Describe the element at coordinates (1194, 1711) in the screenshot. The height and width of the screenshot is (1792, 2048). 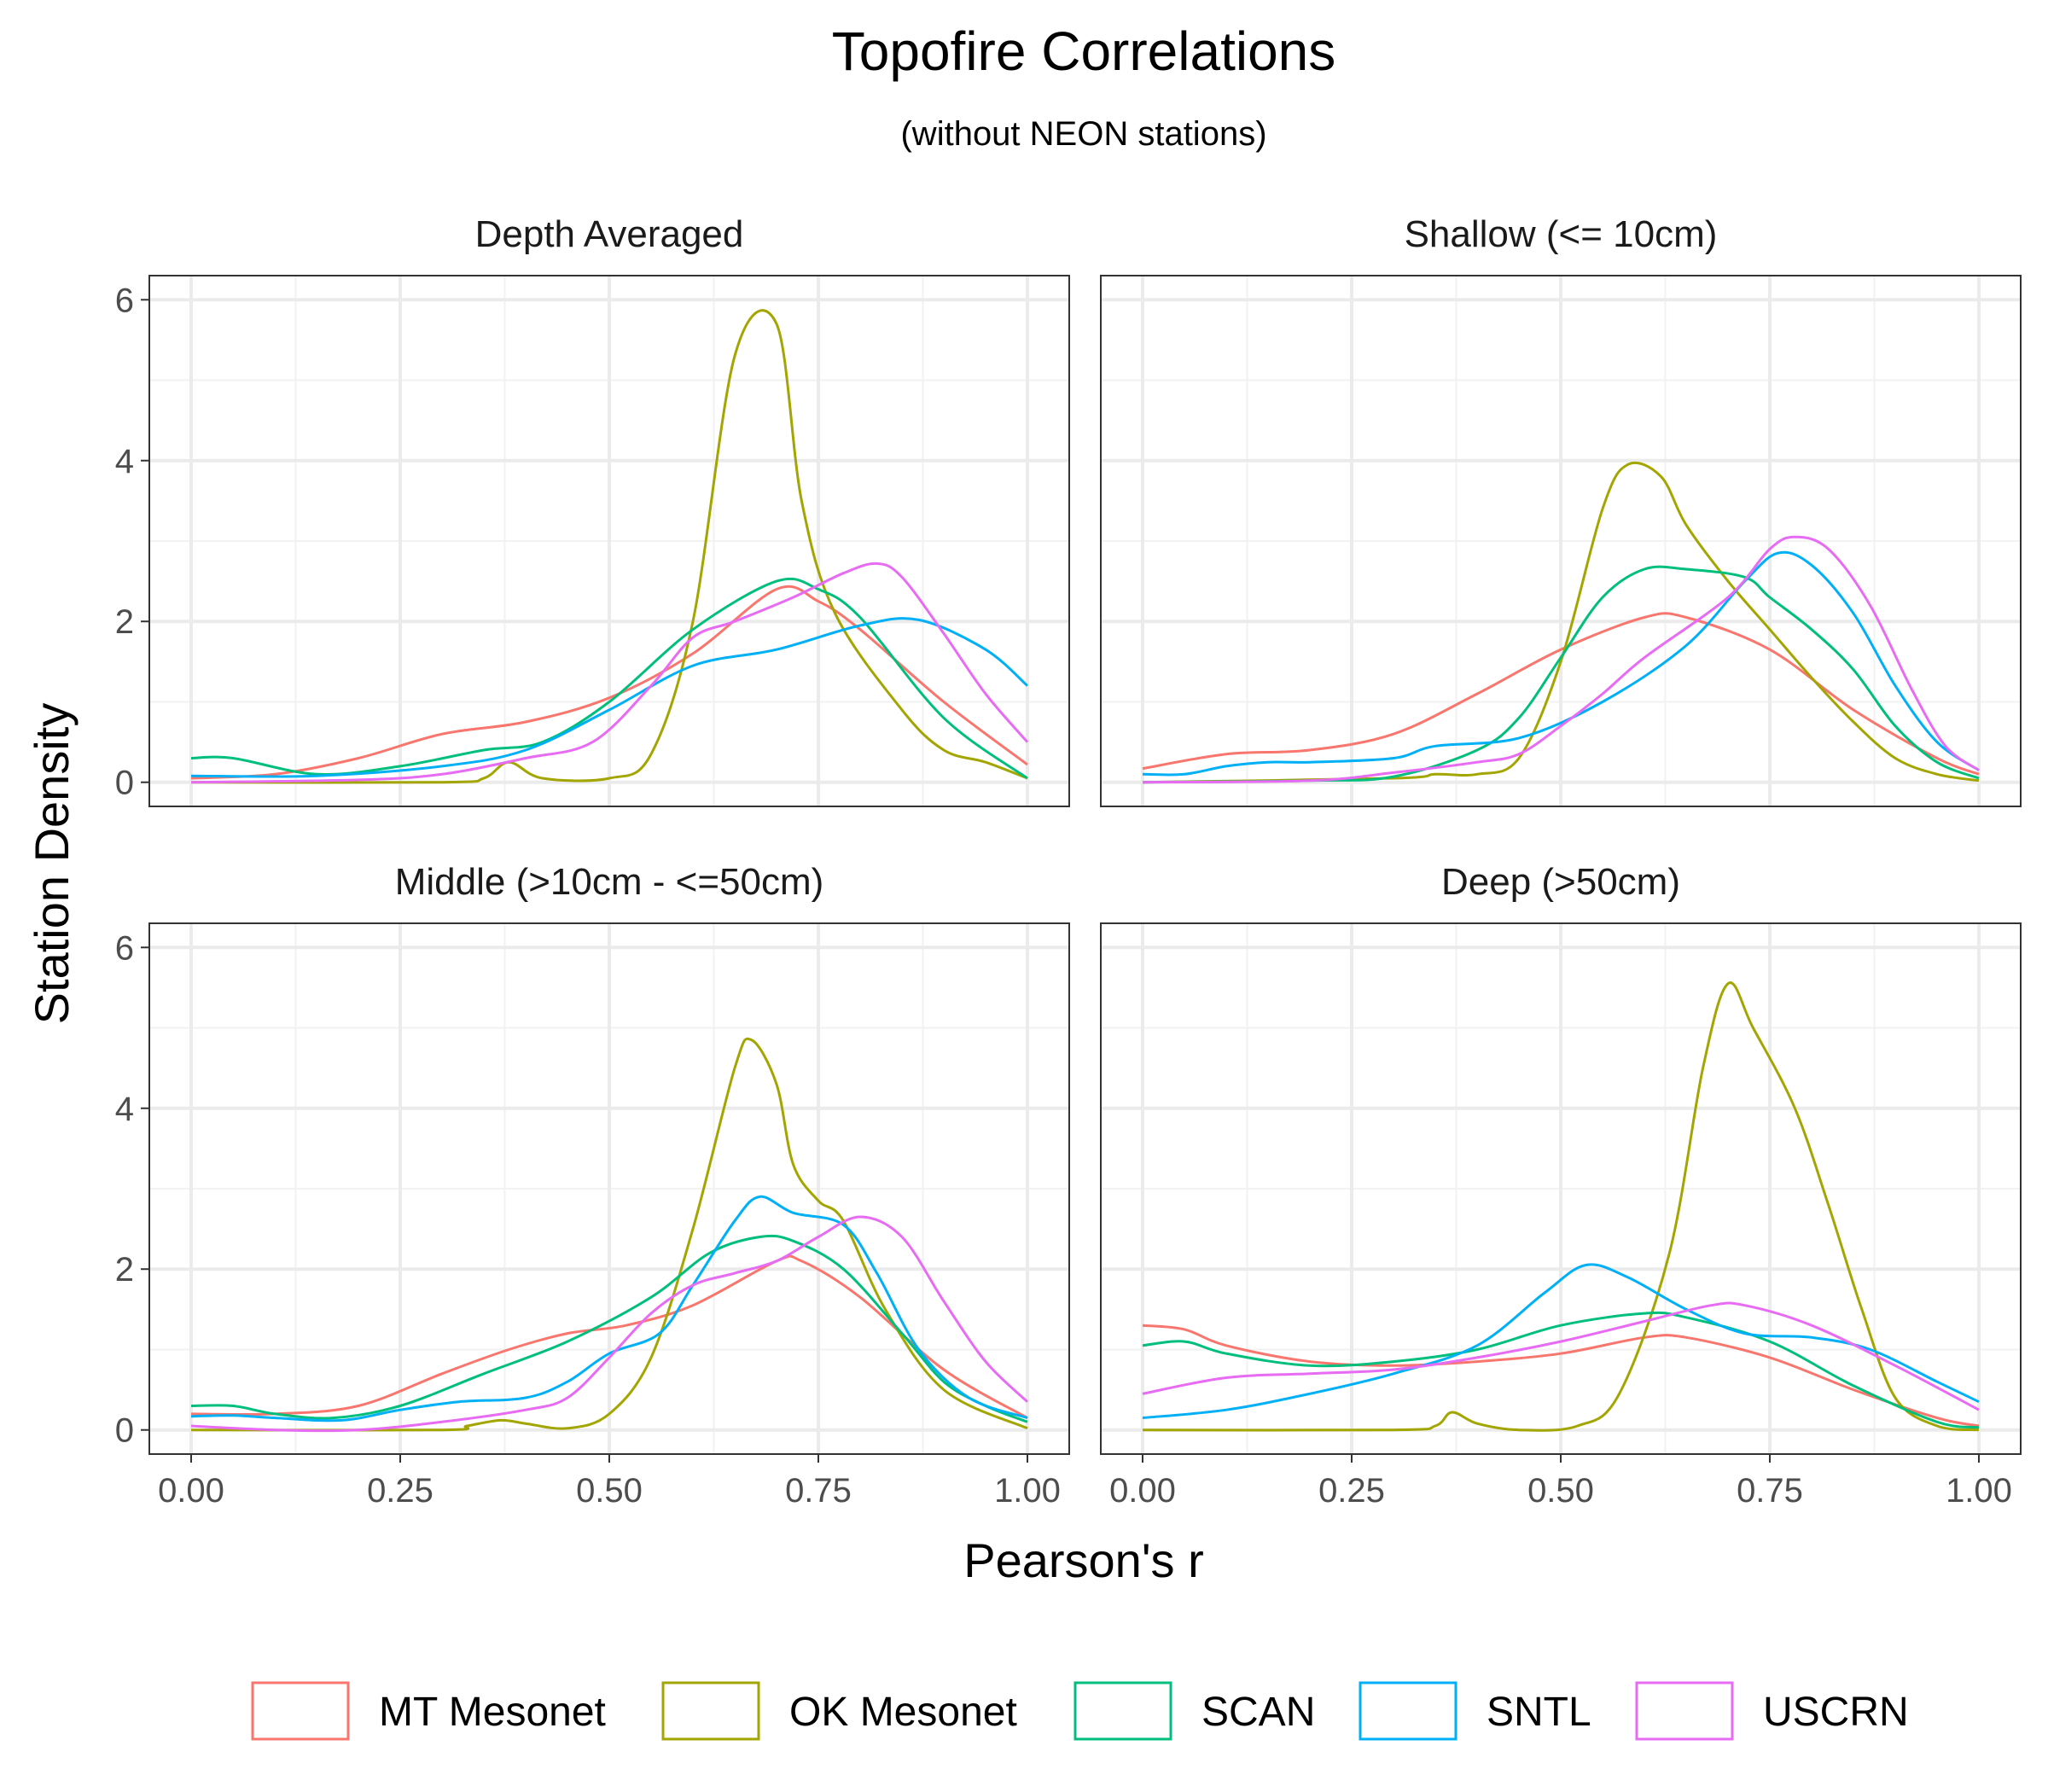
I see `legend-item-scan: SCAN` at that location.